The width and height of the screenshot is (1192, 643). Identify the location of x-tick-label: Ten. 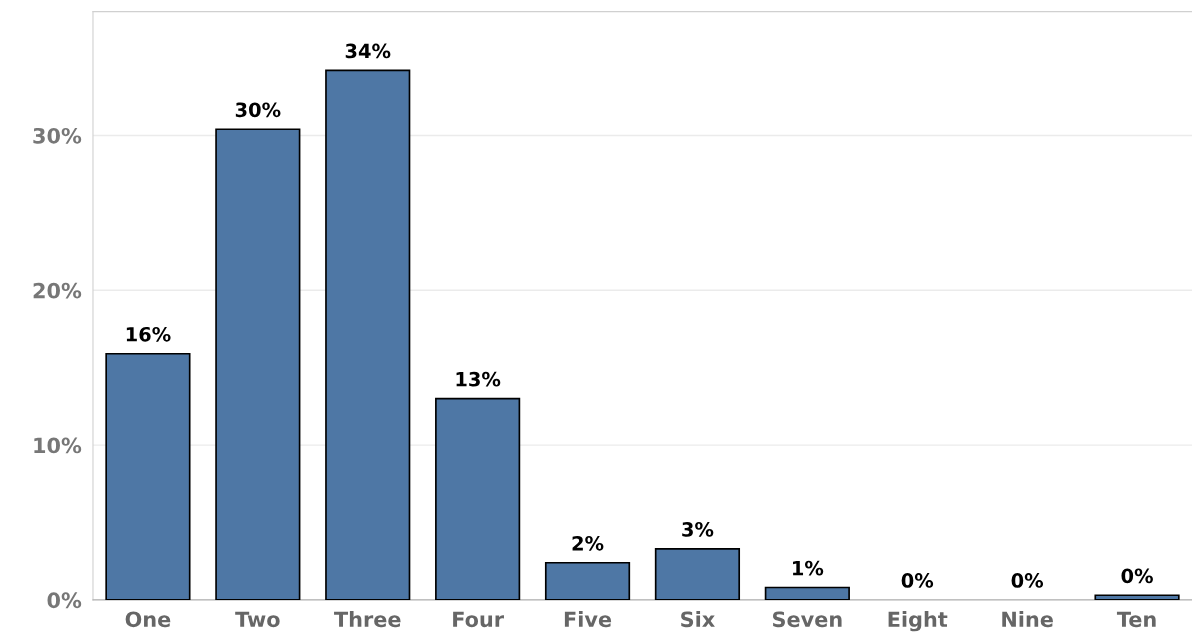
(1136, 619).